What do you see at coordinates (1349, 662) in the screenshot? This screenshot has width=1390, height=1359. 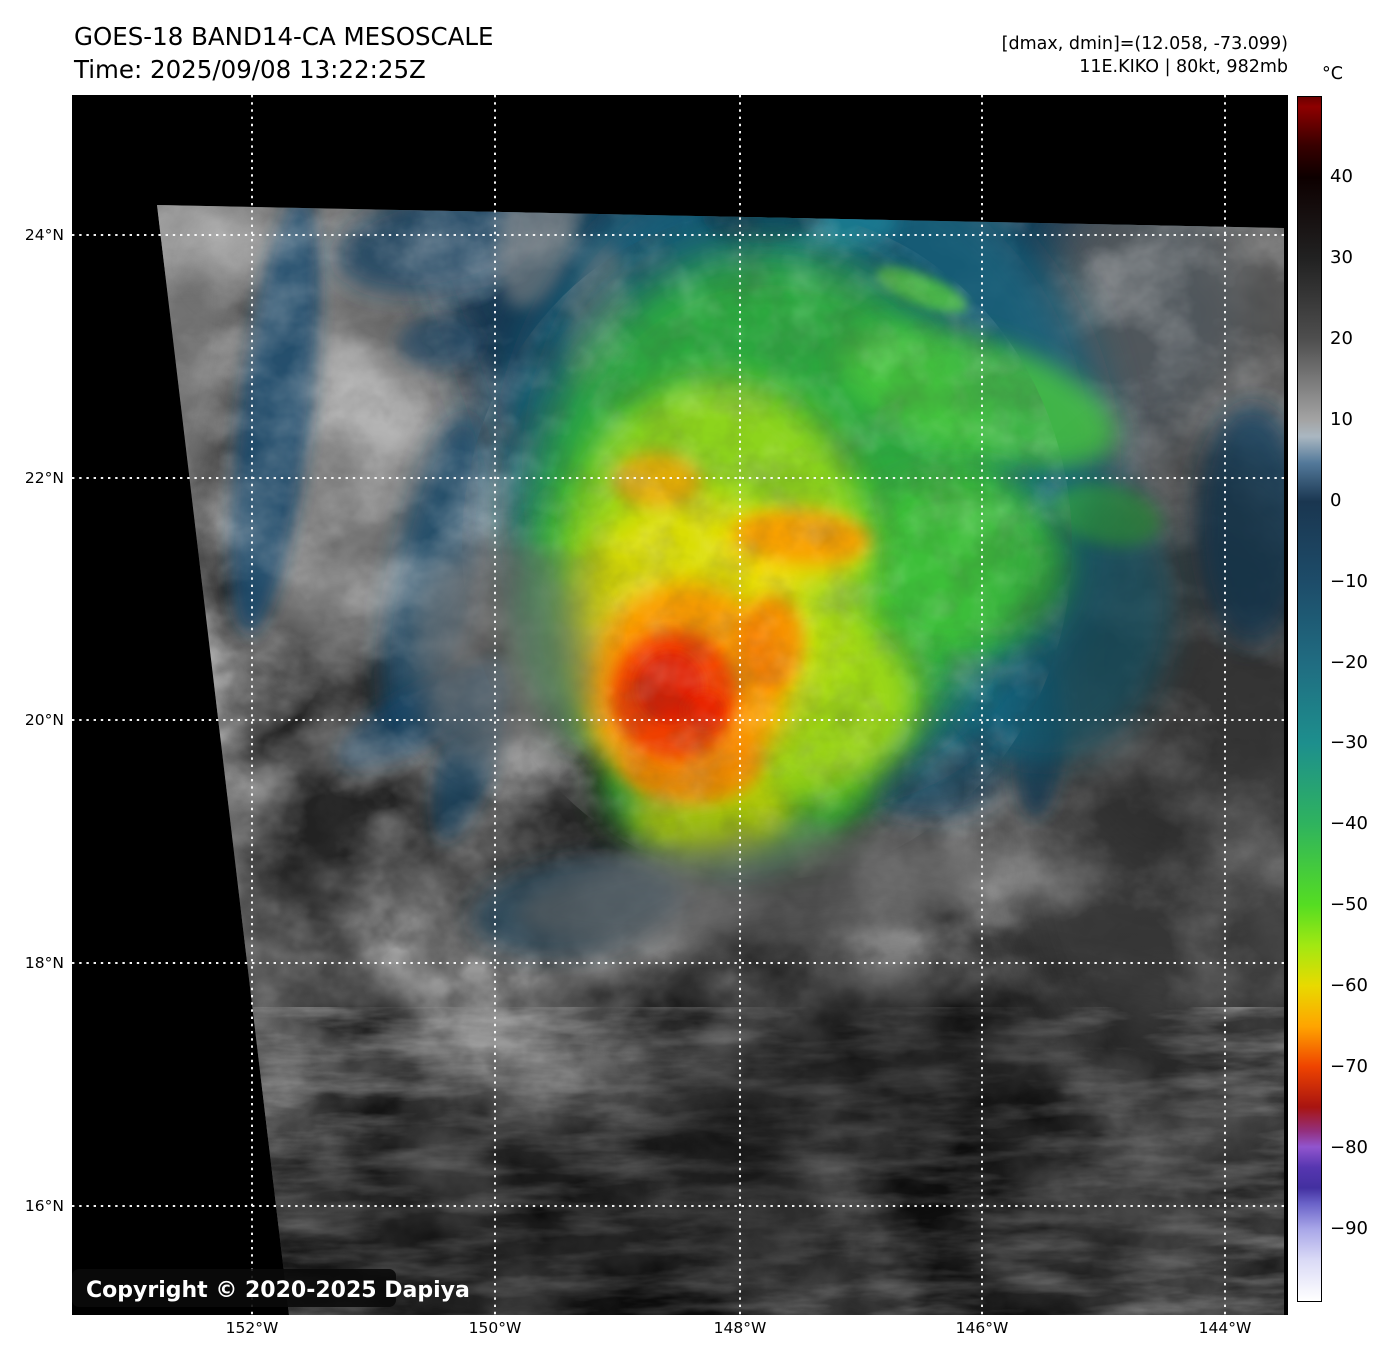 I see `colorbar-tick-m20: −20` at bounding box center [1349, 662].